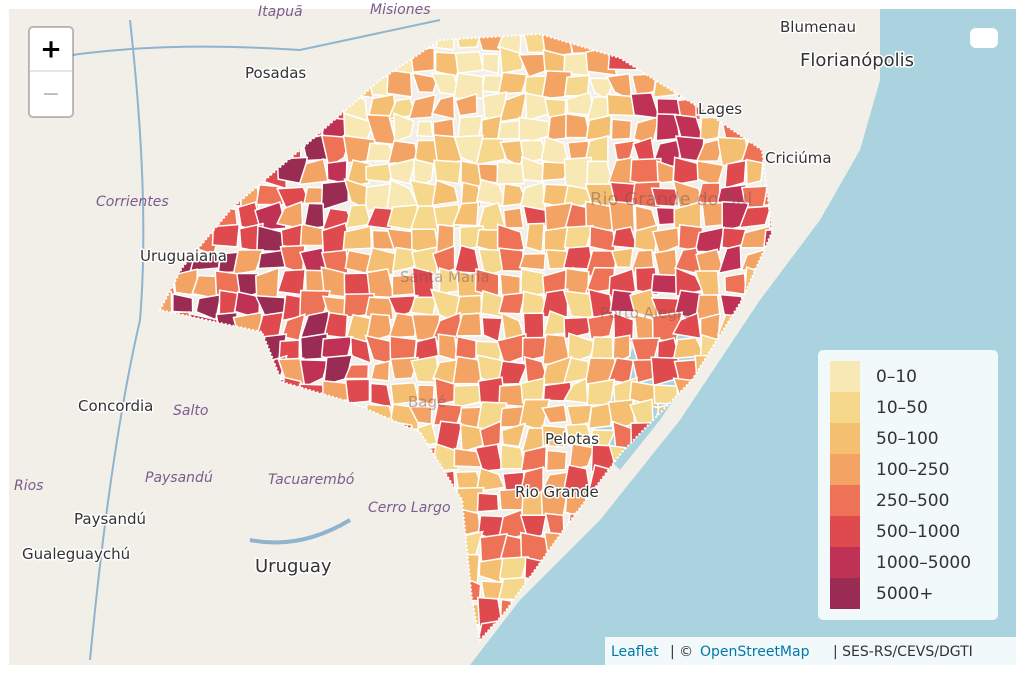 The height and width of the screenshot is (675, 1024). Describe the element at coordinates (720, 109) in the screenshot. I see `place-label: Lages` at that location.